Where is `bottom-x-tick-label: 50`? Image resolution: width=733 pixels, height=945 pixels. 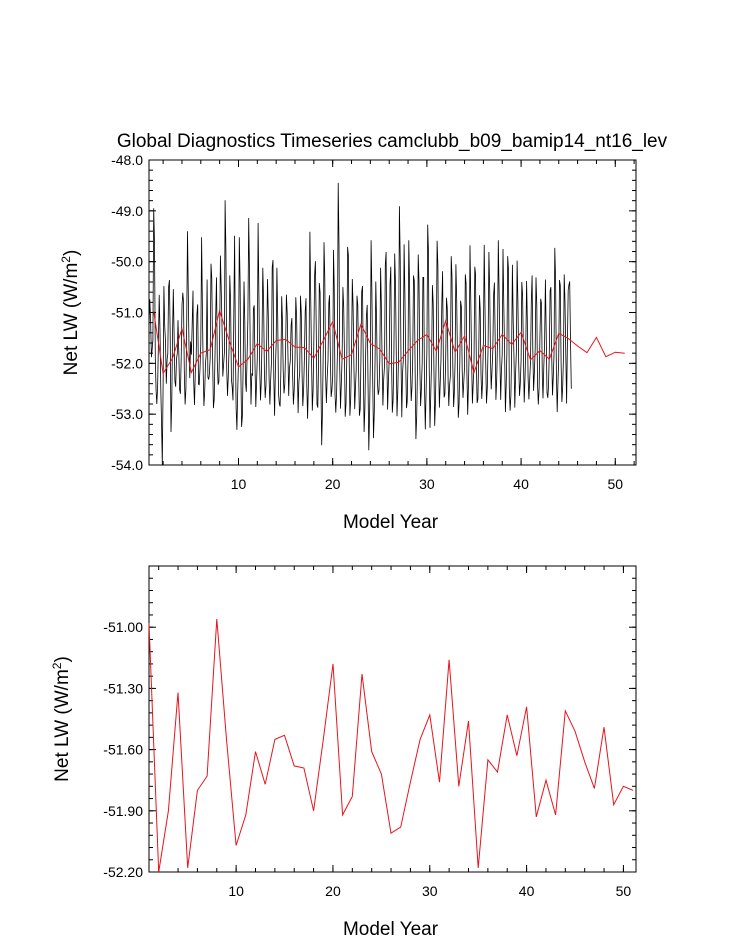
bottom-x-tick-label: 50 is located at coordinates (624, 891).